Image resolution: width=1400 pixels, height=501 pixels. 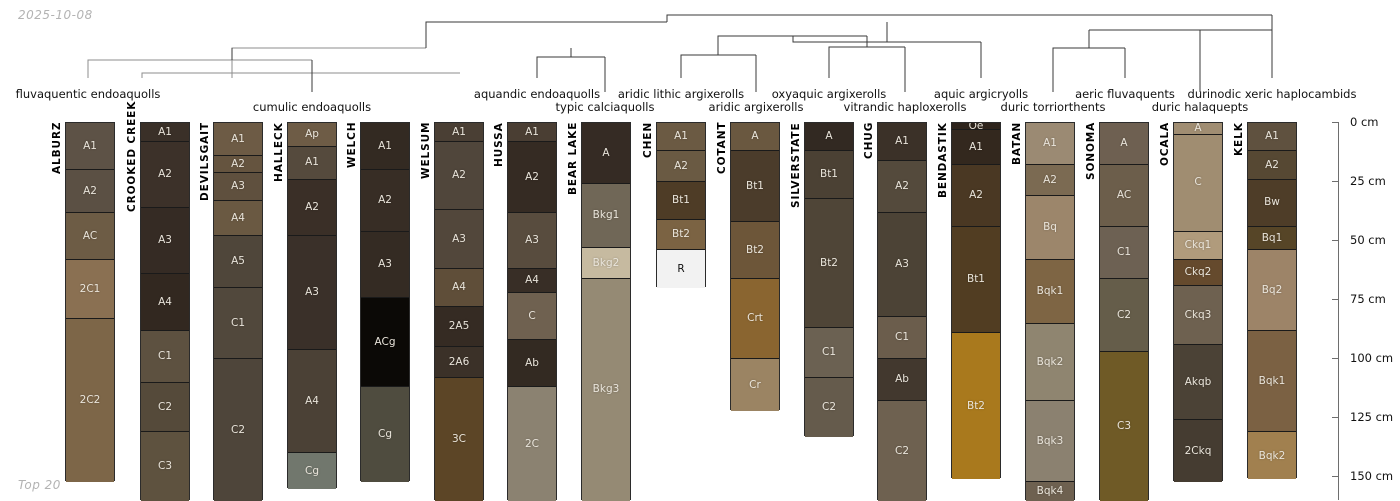 I want to click on profile-column: A1 A2 Bt1 Bt2 R, so click(x=681, y=205).